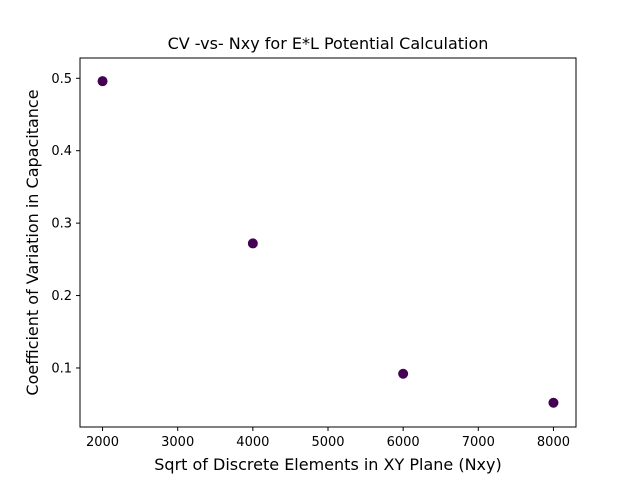 This screenshot has height=480, width=640. Describe the element at coordinates (553, 442) in the screenshot. I see `x-tick-label: 8000` at that location.